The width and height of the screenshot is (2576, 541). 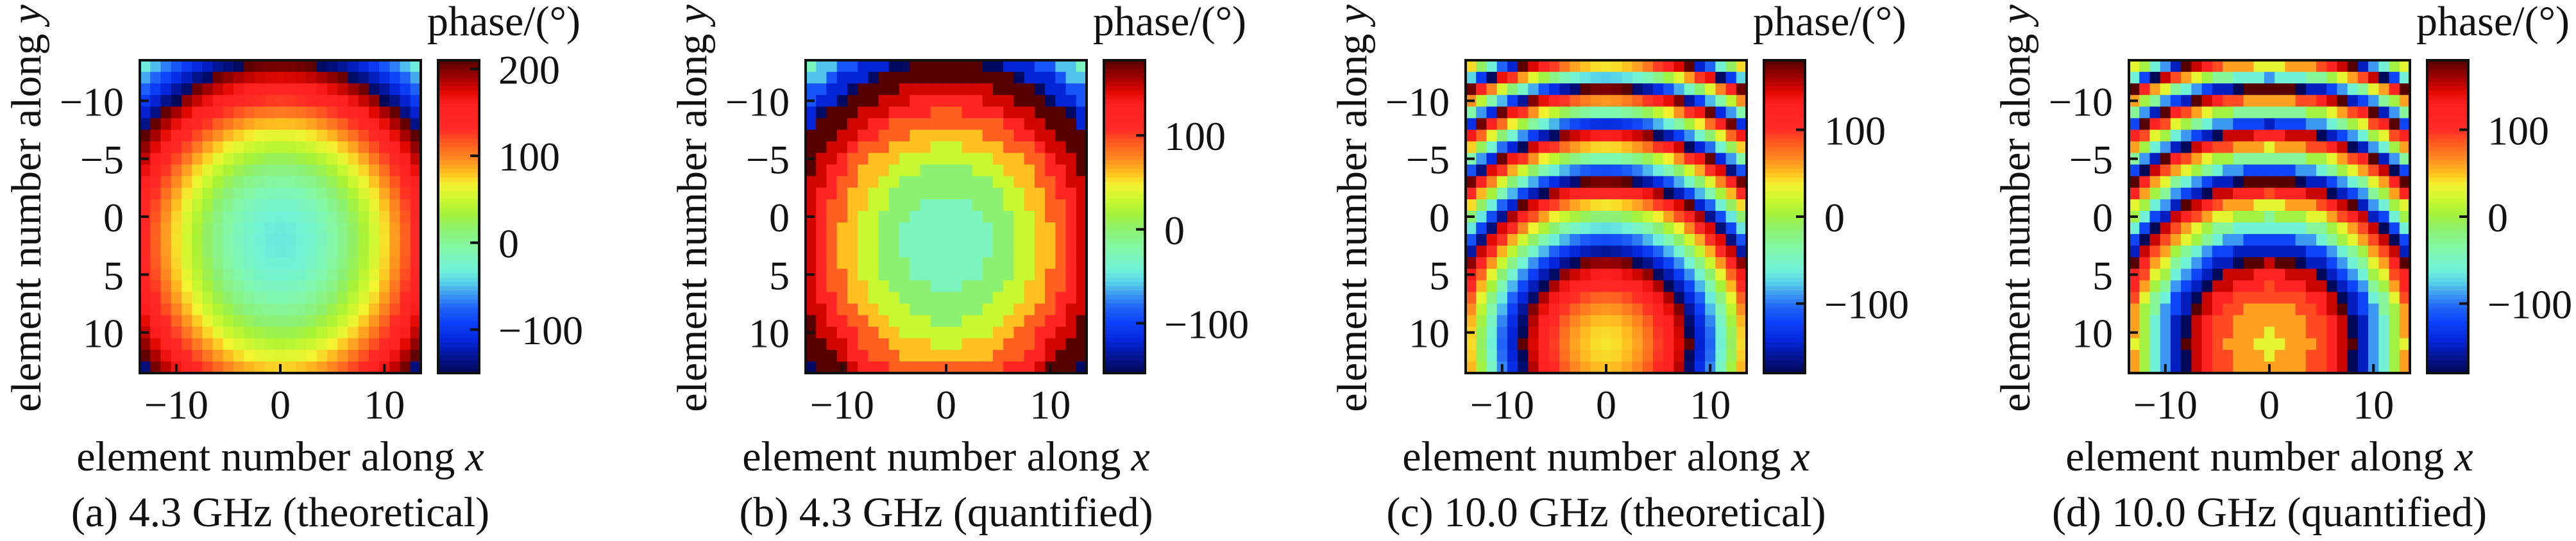 I want to click on colorbar-tick-label: −100, so click(x=2529, y=305).